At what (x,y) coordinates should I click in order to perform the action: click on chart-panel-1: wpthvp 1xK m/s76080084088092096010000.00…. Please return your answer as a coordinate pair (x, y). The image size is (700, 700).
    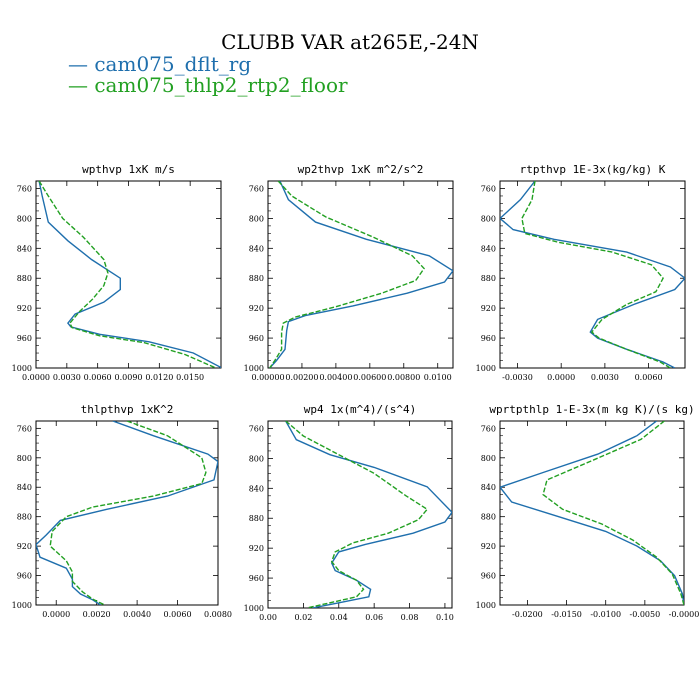
    Looking at the image, I should click on (117, 272).